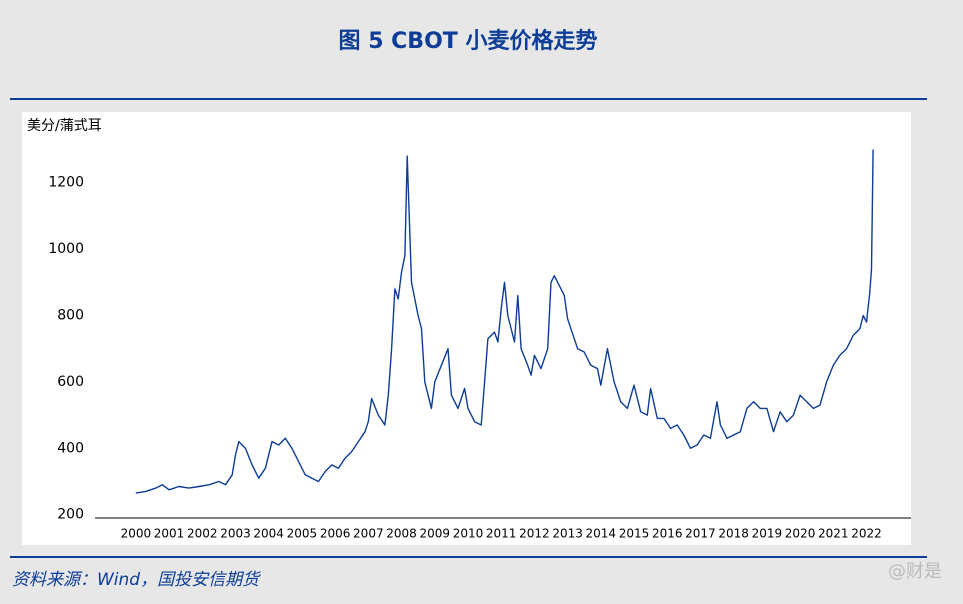  What do you see at coordinates (434, 534) in the screenshot?
I see `x-tick-label: 2009` at bounding box center [434, 534].